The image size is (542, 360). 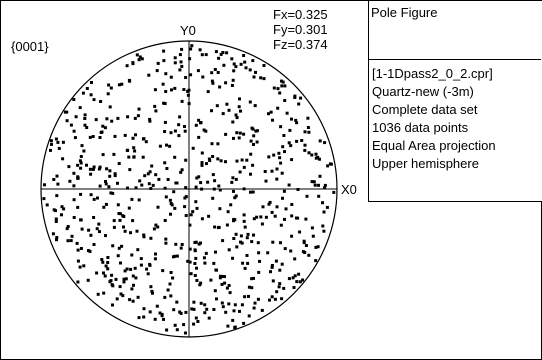 I want to click on y-axis-label: Y0, so click(x=188, y=30).